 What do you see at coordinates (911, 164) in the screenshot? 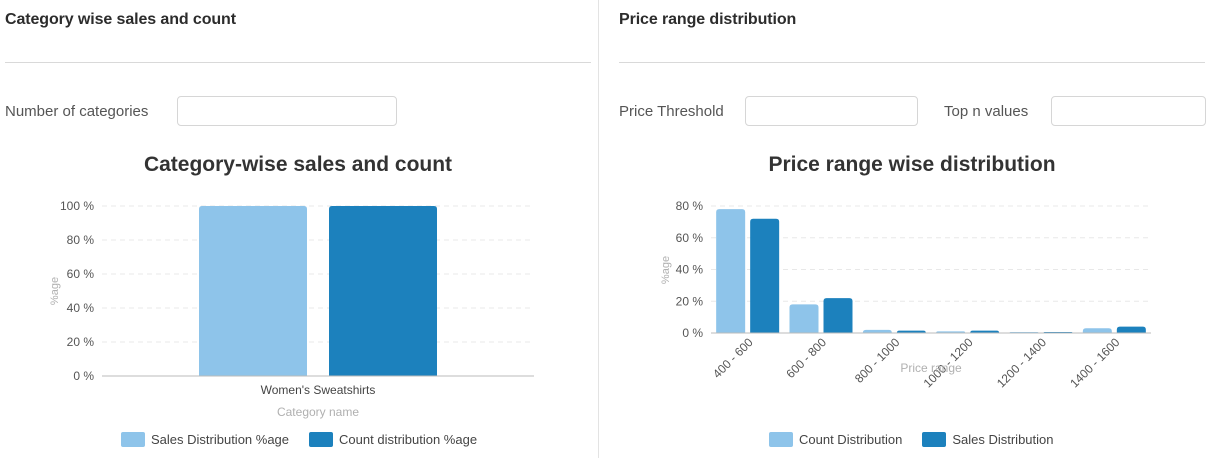
I see `chart-title: Price range wise distribution` at bounding box center [911, 164].